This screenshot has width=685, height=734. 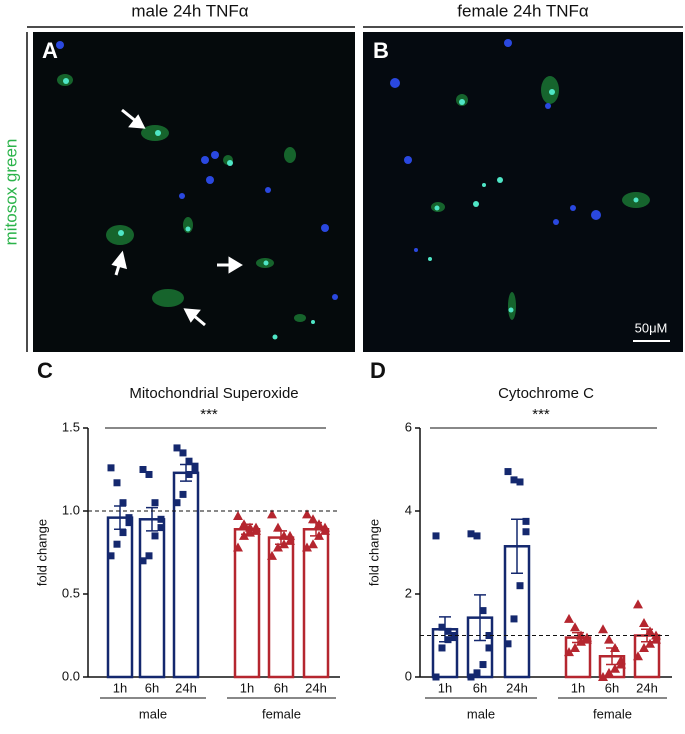 What do you see at coordinates (71, 509) in the screenshot?
I see `y-tick-label: 1.0` at bounding box center [71, 509].